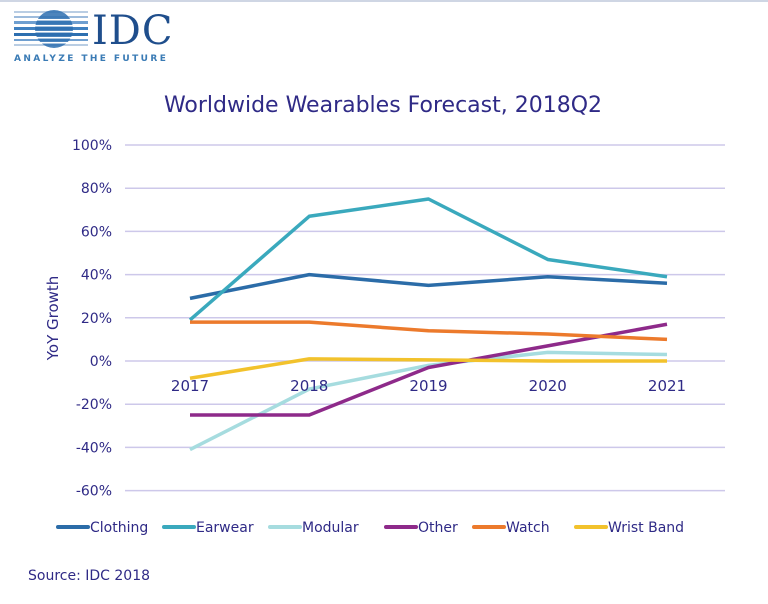 The width and height of the screenshot is (768, 604). What do you see at coordinates (225, 528) in the screenshot?
I see `legend-label: Earwear` at bounding box center [225, 528].